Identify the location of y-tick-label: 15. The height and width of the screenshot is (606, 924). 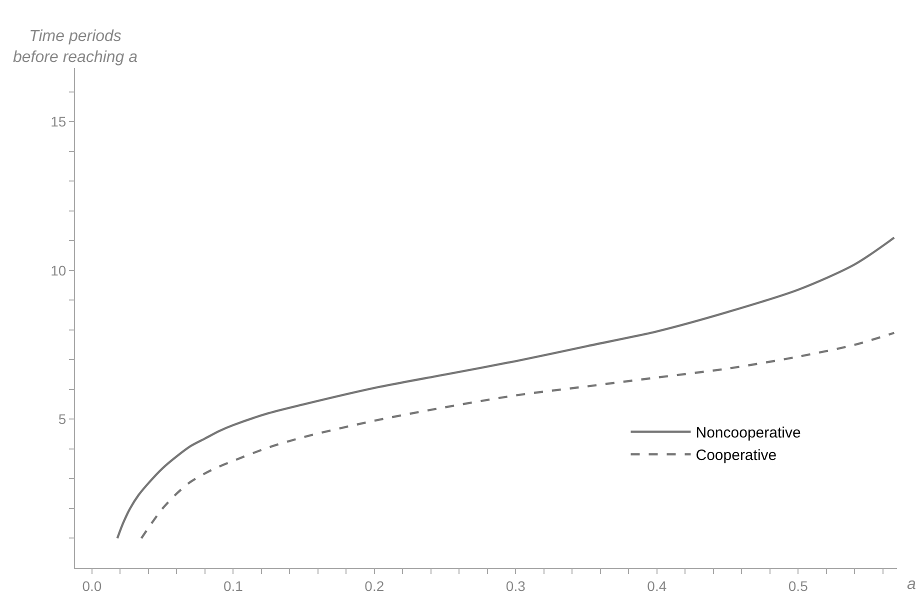
(58, 121).